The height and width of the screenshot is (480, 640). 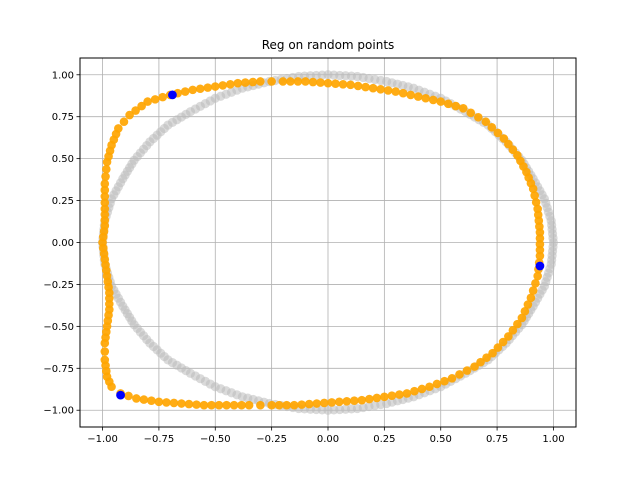 What do you see at coordinates (322, 75) in the screenshot?
I see `reference-point` at bounding box center [322, 75].